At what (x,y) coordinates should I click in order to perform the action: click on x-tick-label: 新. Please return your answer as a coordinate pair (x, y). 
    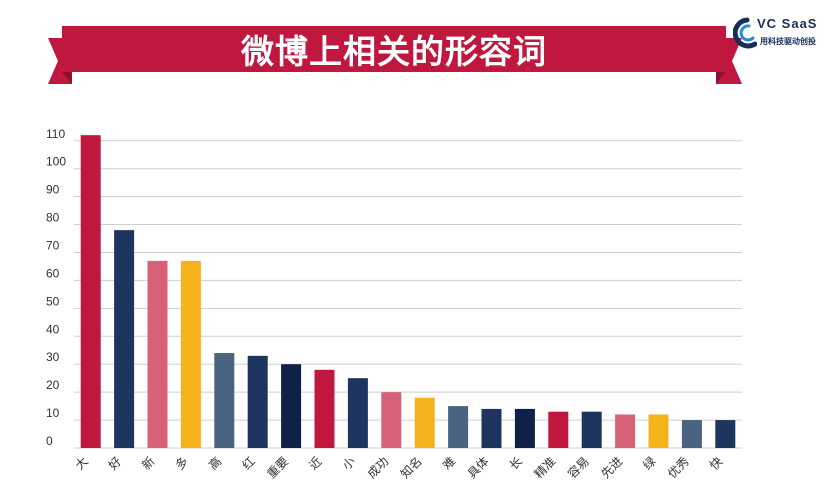
    Looking at the image, I should click on (148, 463).